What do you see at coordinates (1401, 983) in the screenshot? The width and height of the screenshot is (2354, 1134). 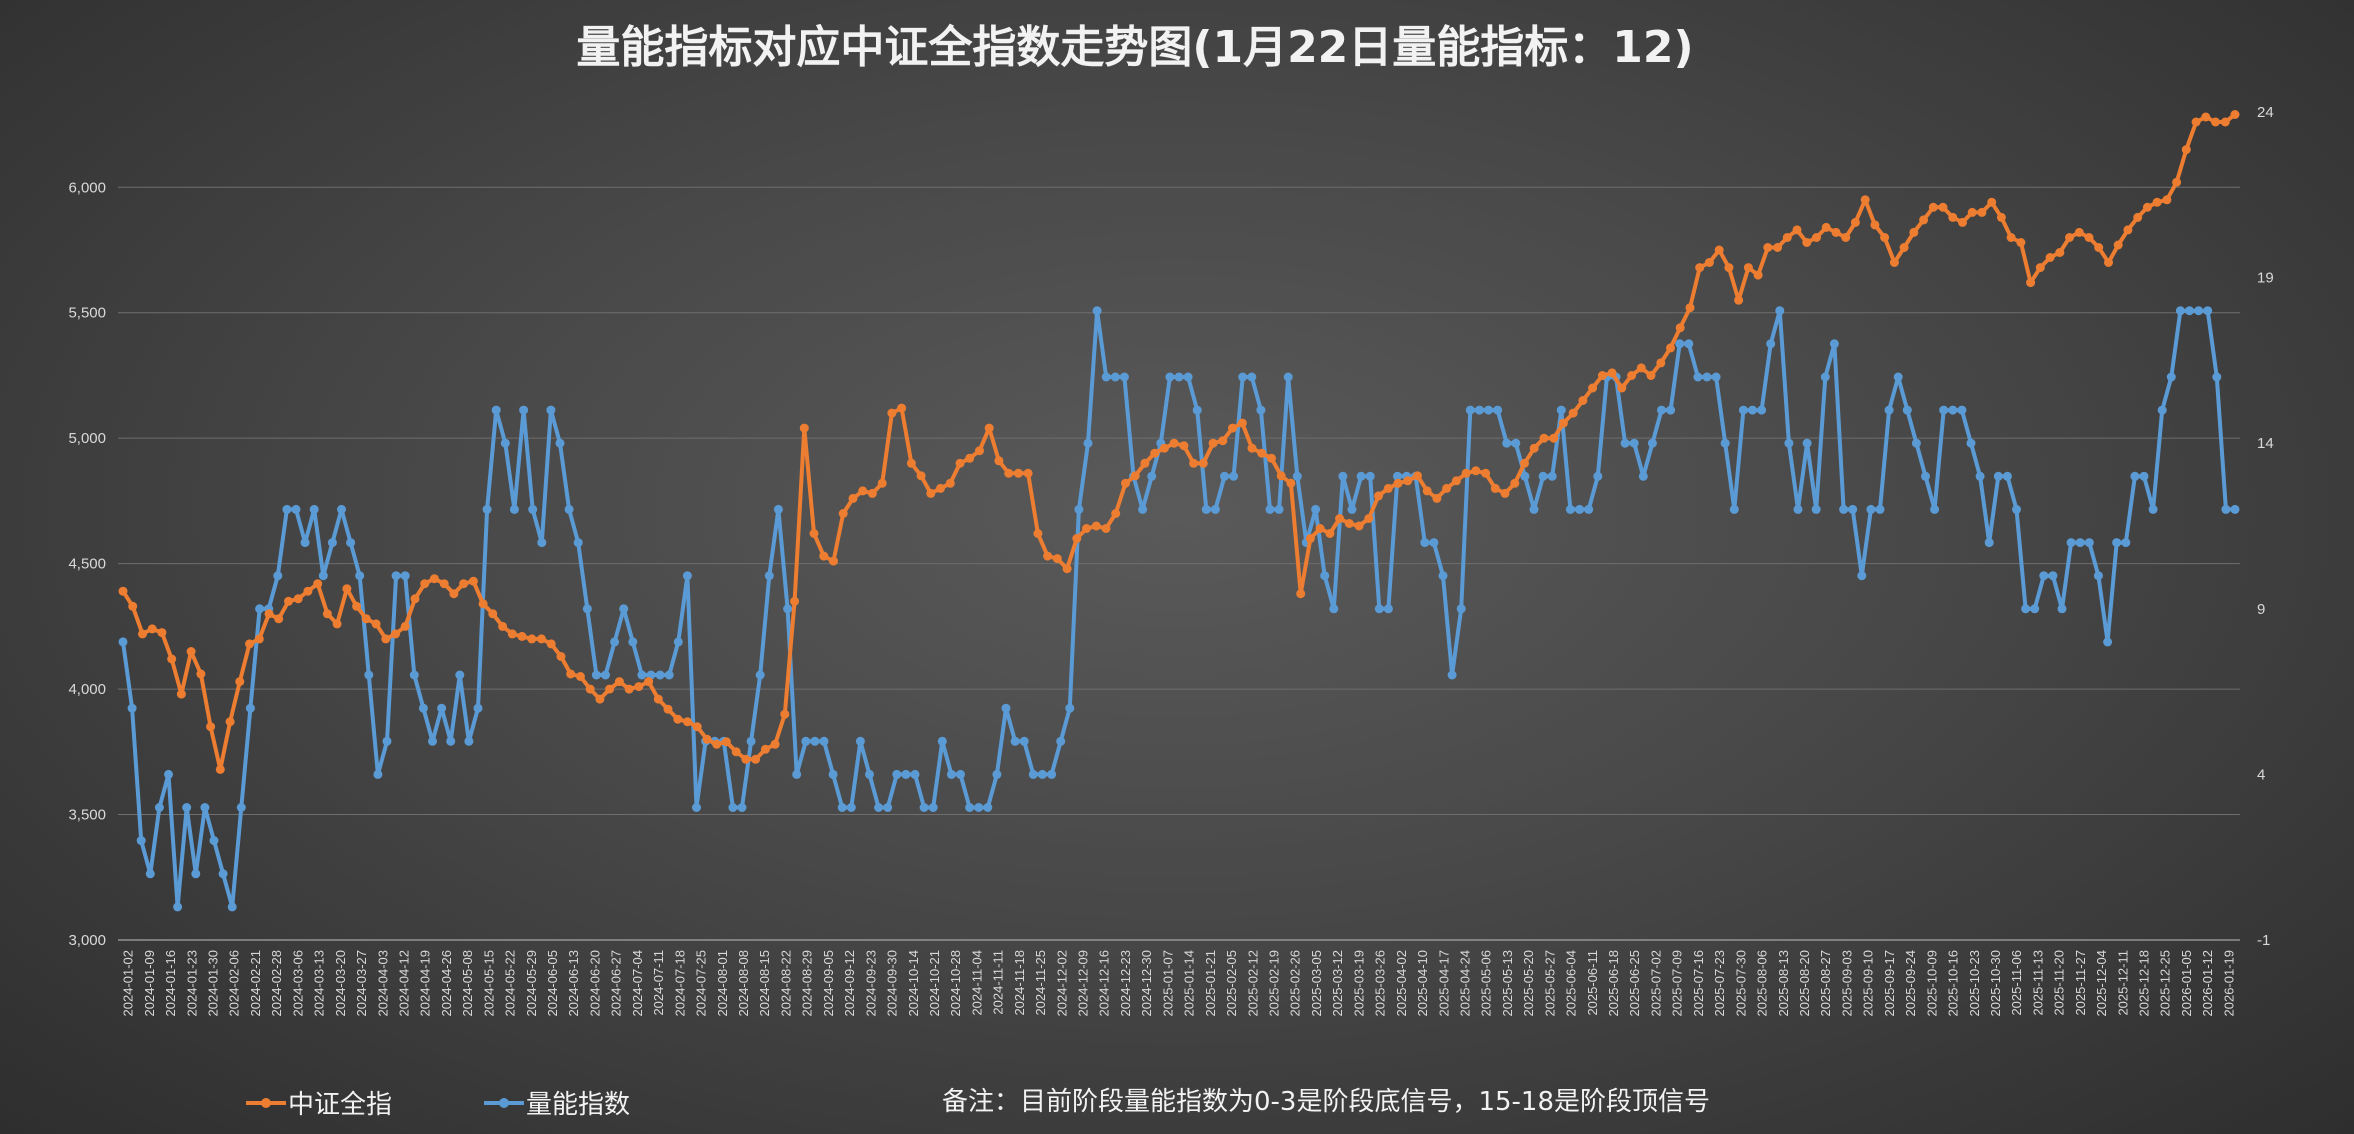 I see `x-tick-label: 2025-04-02` at bounding box center [1401, 983].